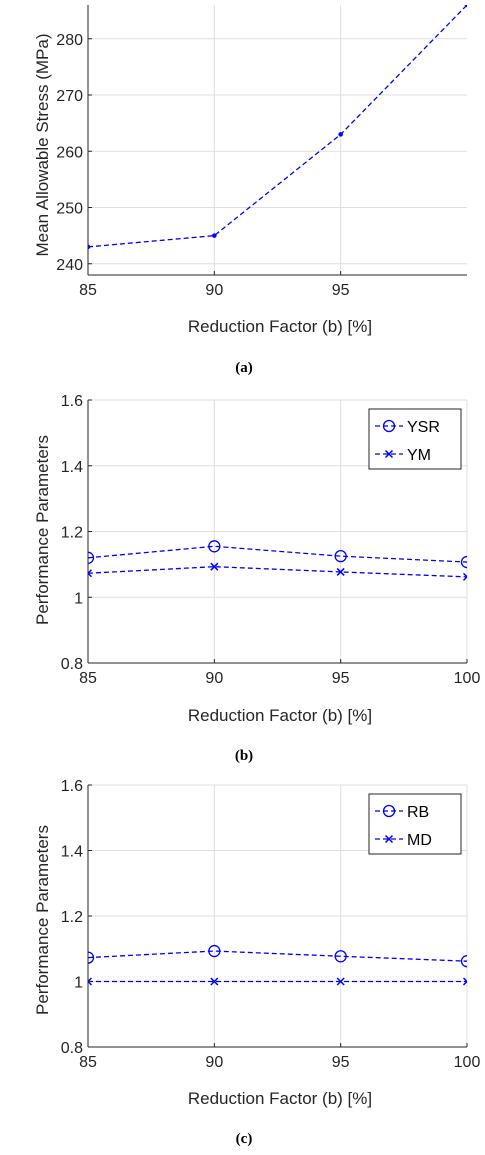  What do you see at coordinates (69, 96) in the screenshot?
I see `y-tick-label: 270` at bounding box center [69, 96].